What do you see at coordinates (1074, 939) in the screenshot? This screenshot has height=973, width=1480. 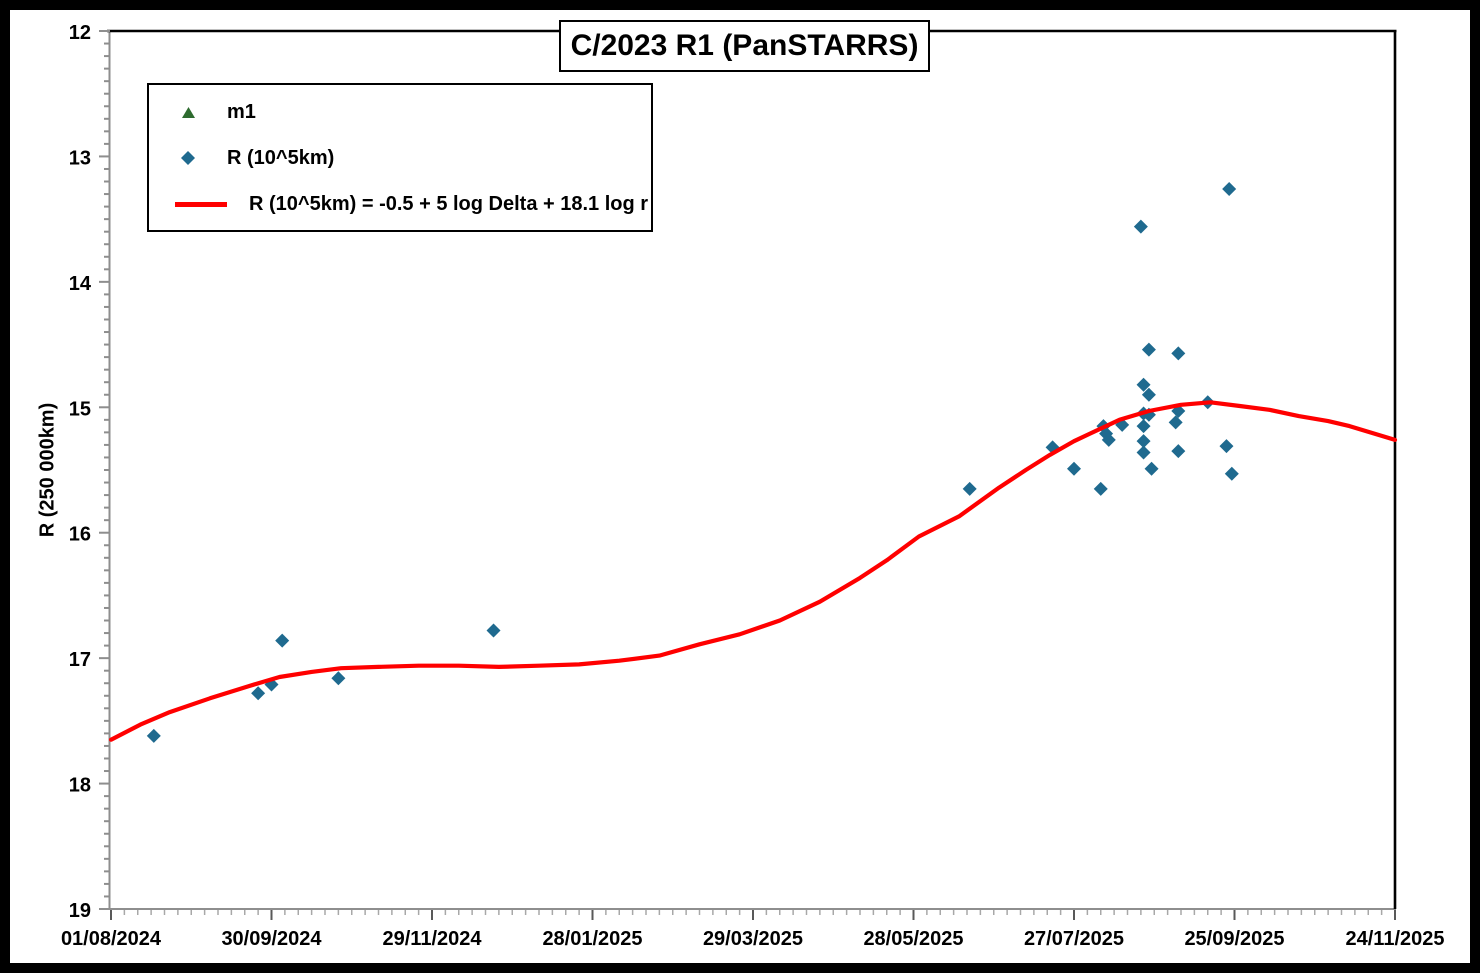 I see `x-tick-label: 27/07/2025` at bounding box center [1074, 939].